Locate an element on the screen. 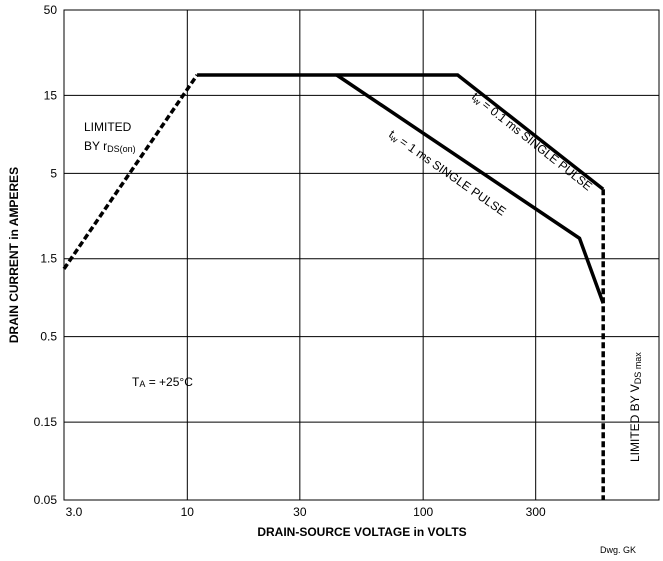 The image size is (663, 561). y-tick-label: 1.5 is located at coordinates (48, 259).